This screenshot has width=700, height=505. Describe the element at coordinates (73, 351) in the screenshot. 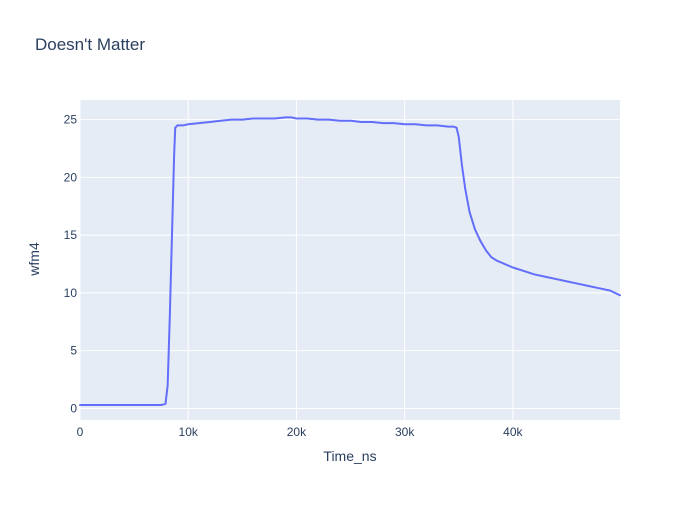

I see `y-tick-label: 5` at that location.